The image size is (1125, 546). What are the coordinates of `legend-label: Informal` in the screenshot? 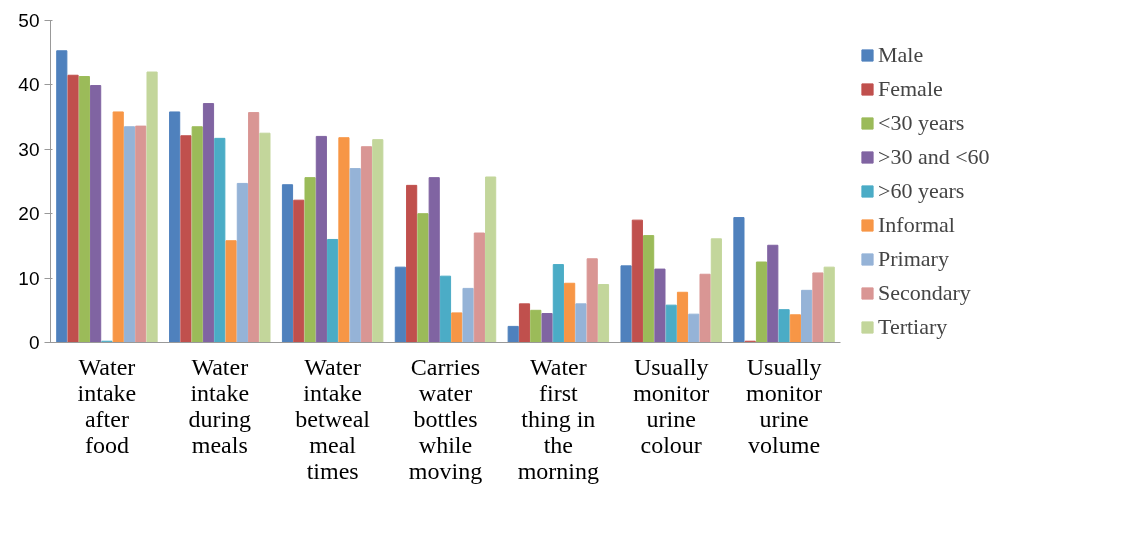 It's located at (916, 225).